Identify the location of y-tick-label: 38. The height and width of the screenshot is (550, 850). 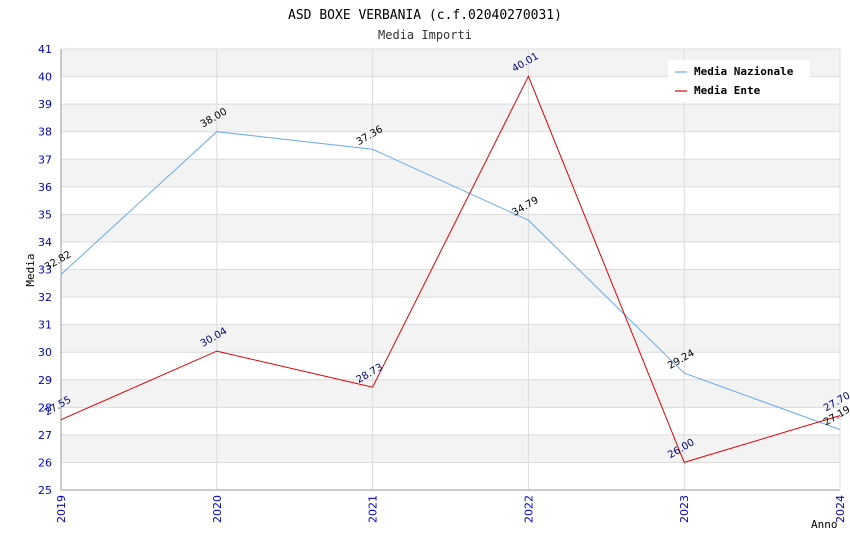
(45, 132).